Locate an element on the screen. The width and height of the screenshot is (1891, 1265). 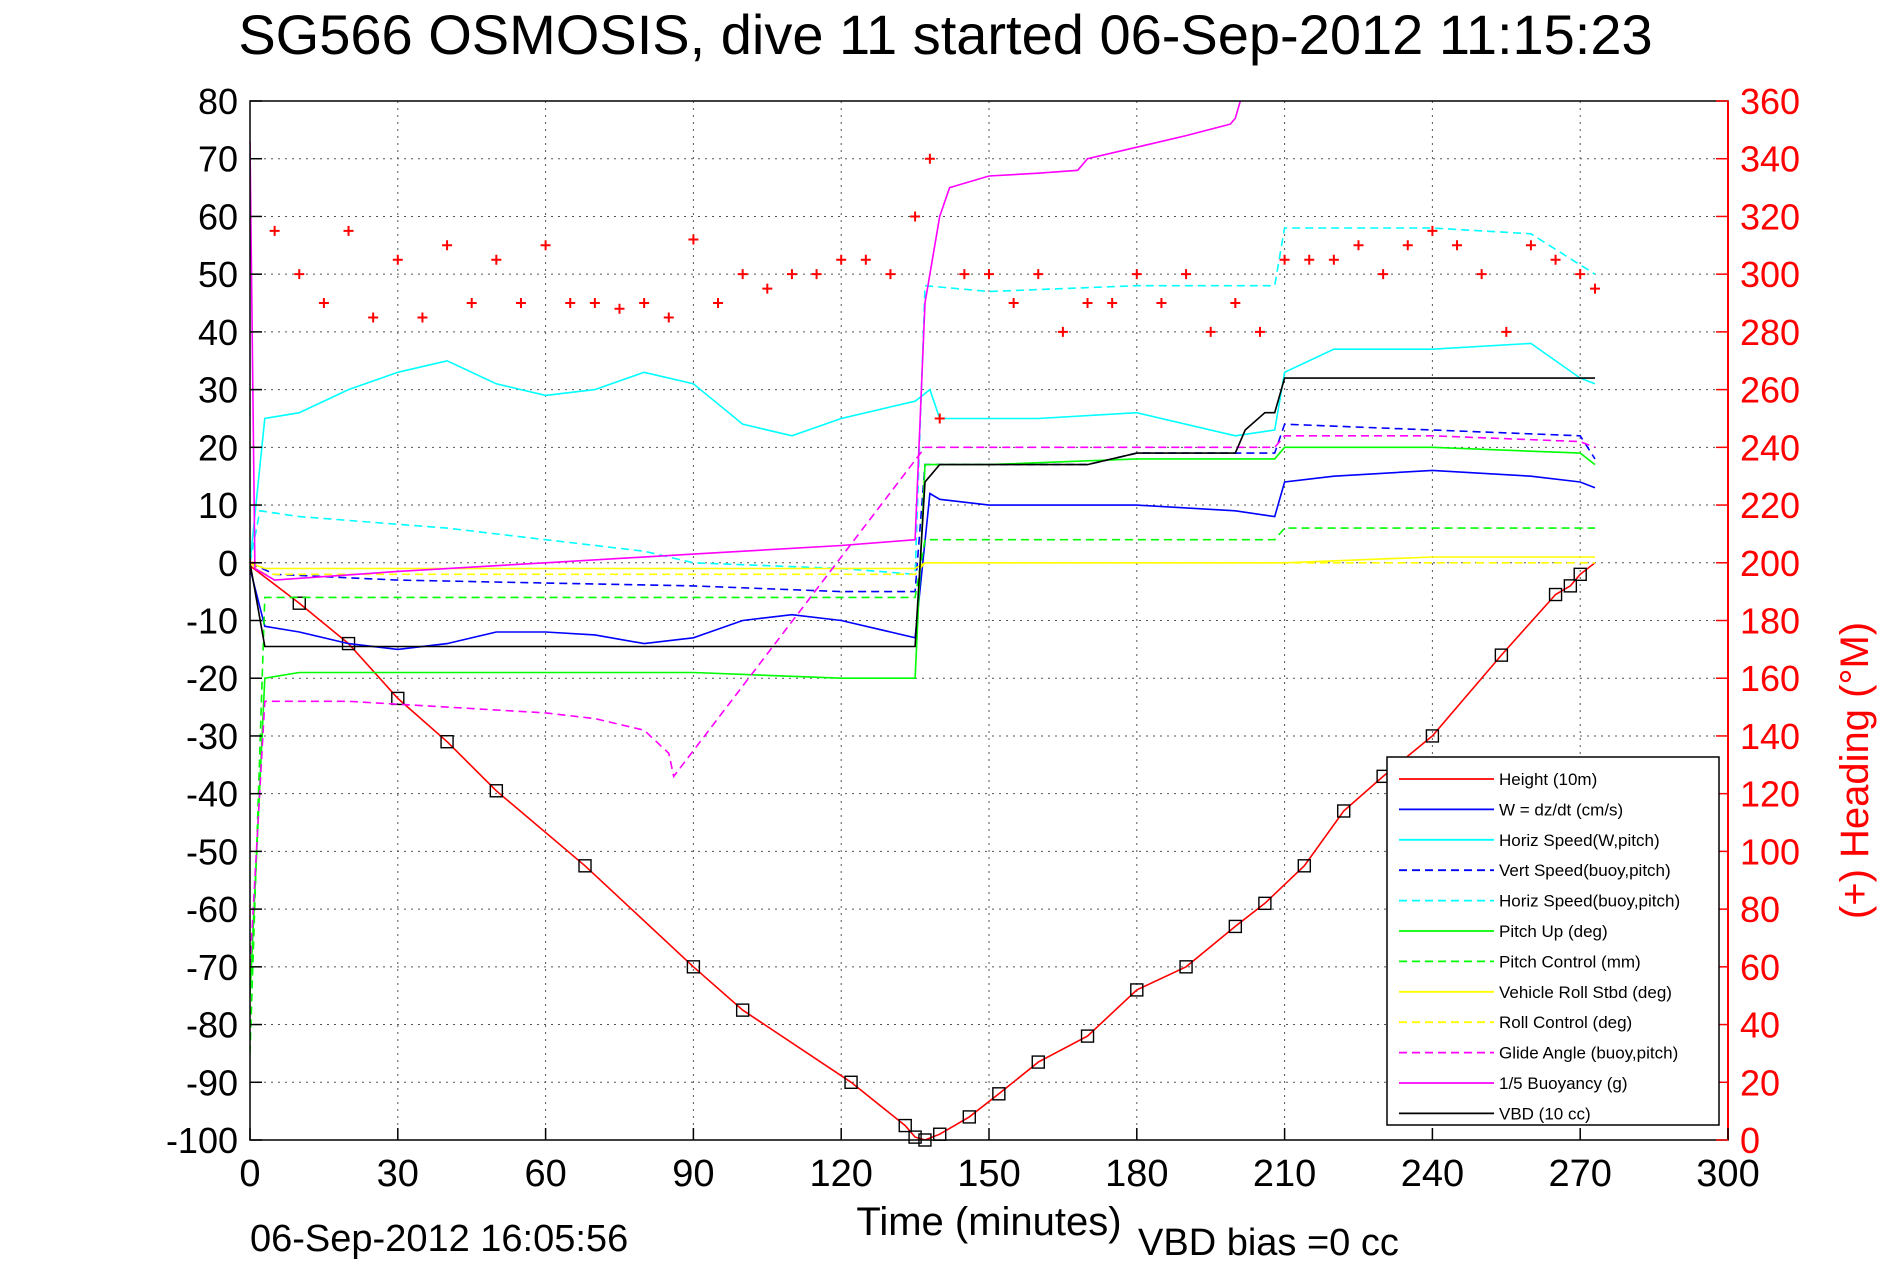
y-tick-label: -100 is located at coordinates (202, 1140).